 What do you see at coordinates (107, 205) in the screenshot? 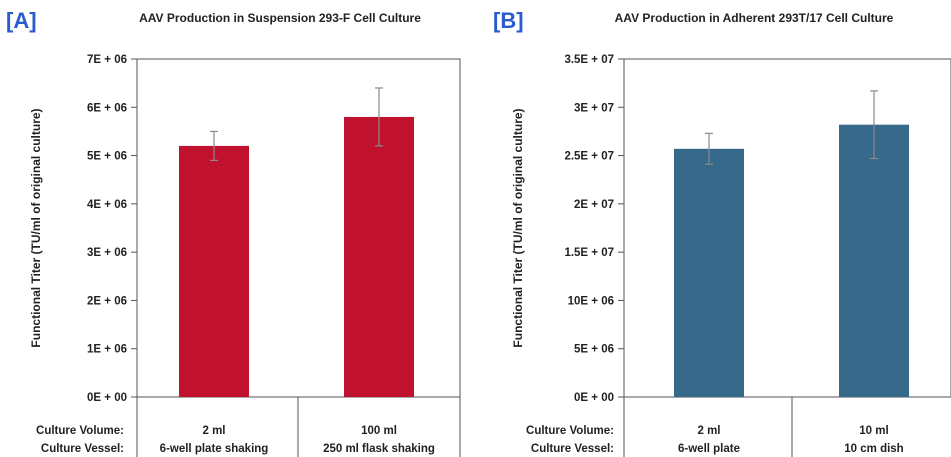
I see `y-tick-label: 4E + 06` at bounding box center [107, 205].